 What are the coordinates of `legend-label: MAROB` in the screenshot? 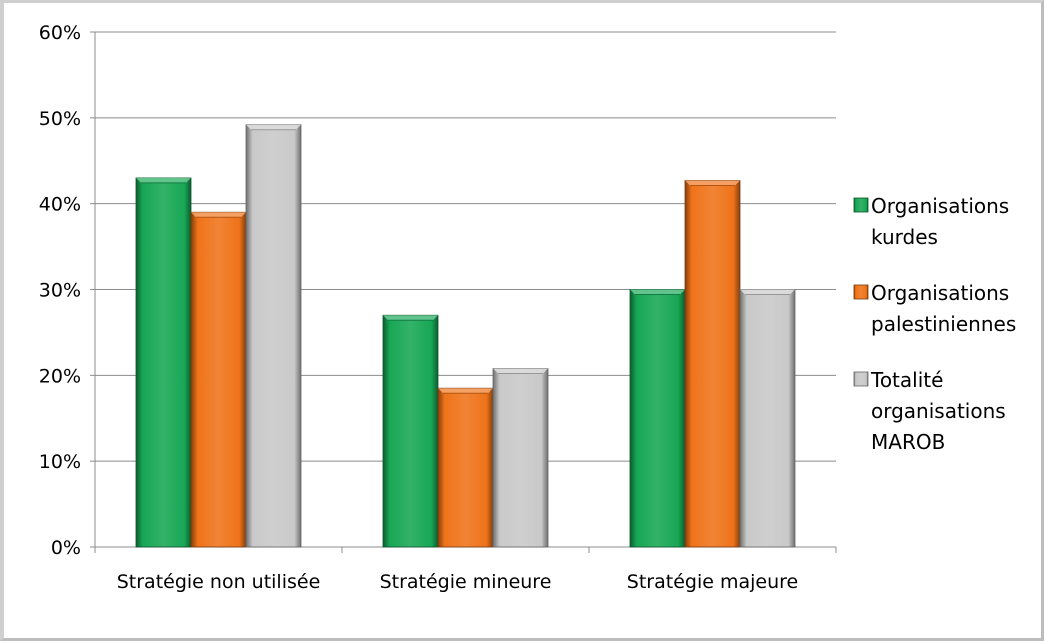 It's located at (908, 442).